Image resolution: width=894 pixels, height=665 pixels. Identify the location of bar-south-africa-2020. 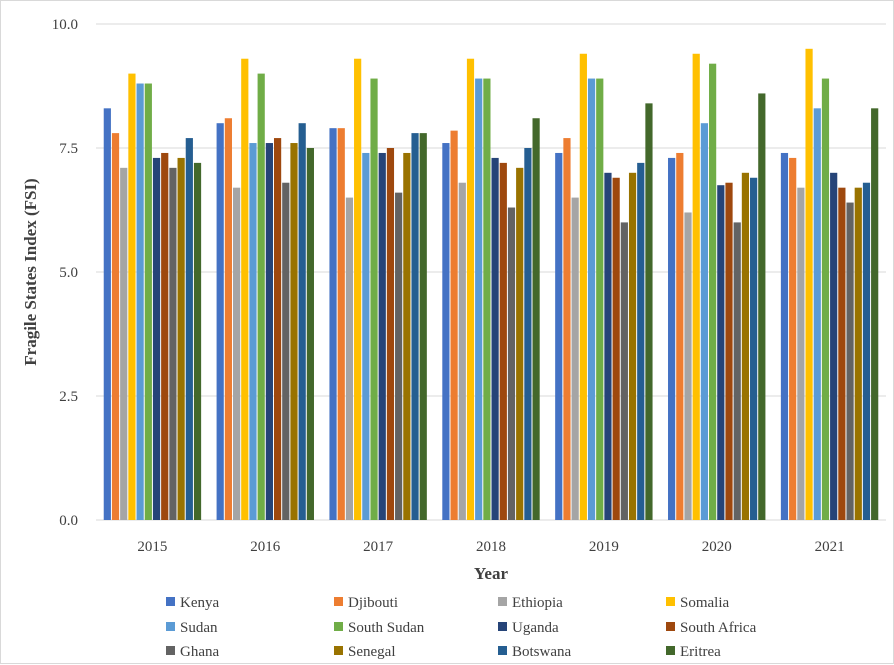
(729, 351).